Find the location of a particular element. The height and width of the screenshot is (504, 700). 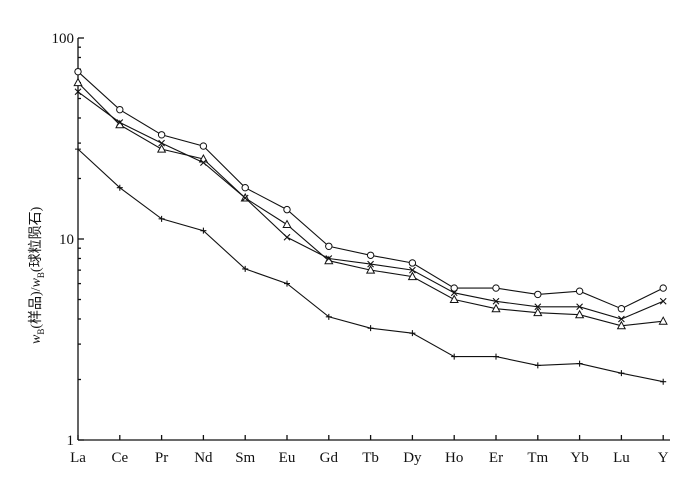

x-tick-label: Eu is located at coordinates (287, 458).